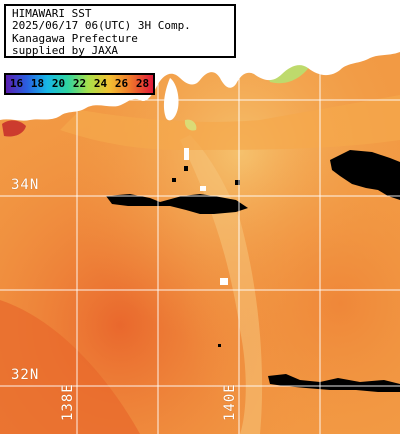  What do you see at coordinates (171, 99) in the screenshot?
I see `land-izu-peninsula` at bounding box center [171, 99].